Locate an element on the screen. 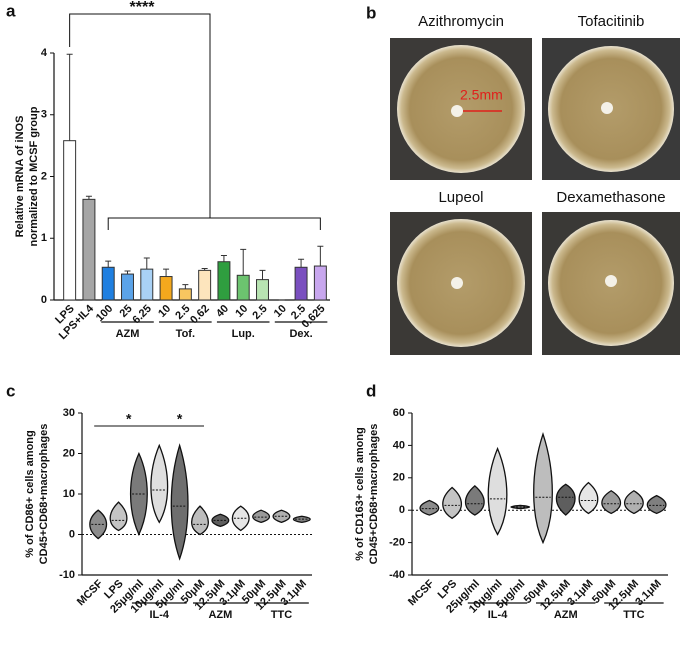 Image resolution: width=685 pixels, height=648 pixels. y-axis-title: normalized to MCSF group is located at coordinates (34, 176).